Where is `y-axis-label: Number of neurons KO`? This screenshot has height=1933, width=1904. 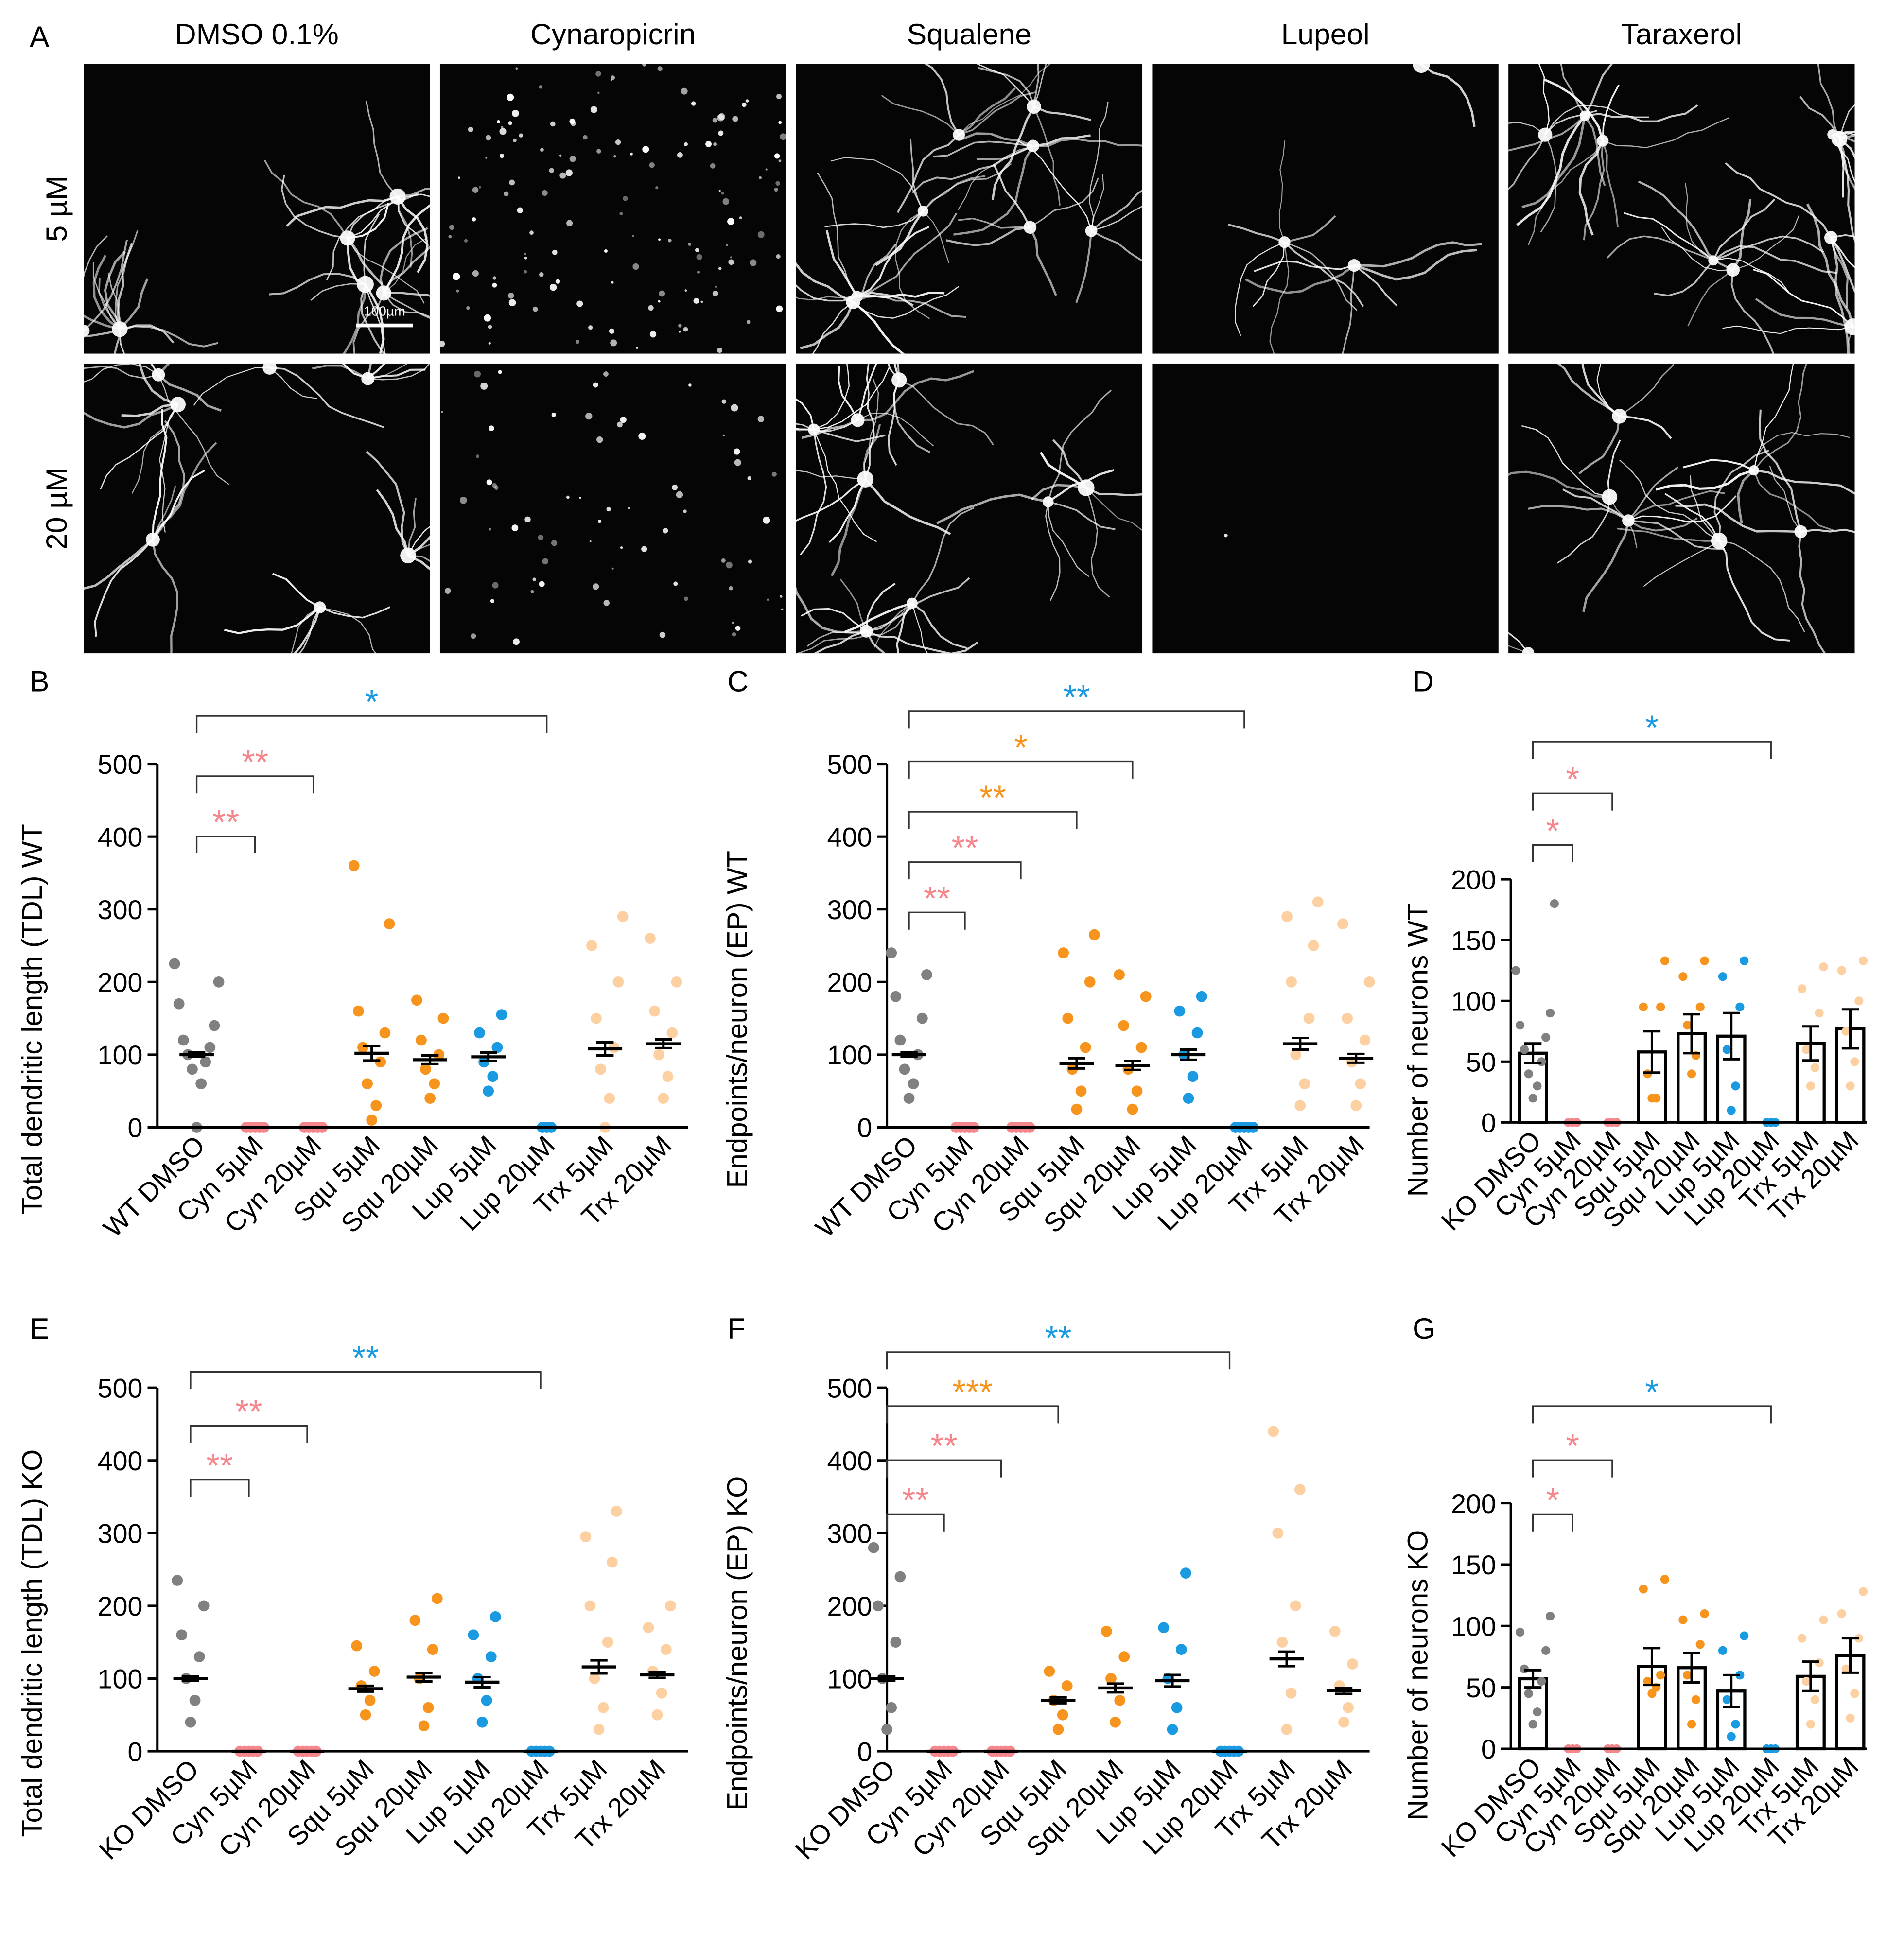
y-axis-label: Number of neurons KO is located at coordinates (1417, 1675).